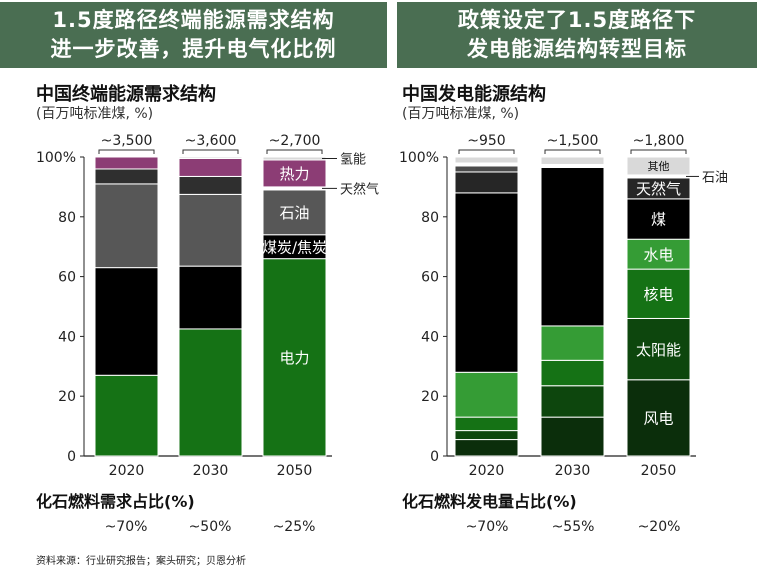  I want to click on right-segment-label: 太阳能, so click(658, 350).